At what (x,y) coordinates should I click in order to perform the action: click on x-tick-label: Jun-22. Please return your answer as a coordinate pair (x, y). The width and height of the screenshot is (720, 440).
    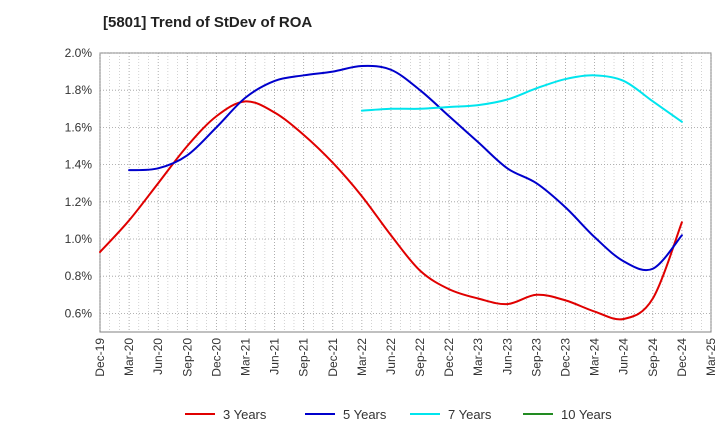
    Looking at the image, I should click on (391, 356).